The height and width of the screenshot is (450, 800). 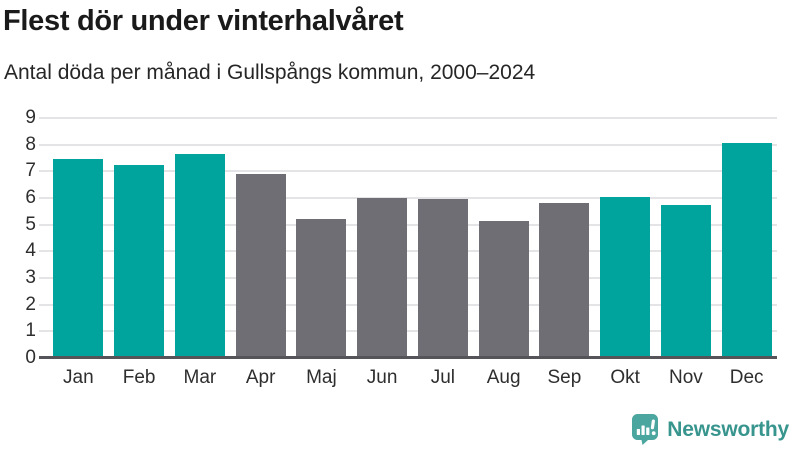 What do you see at coordinates (203, 21) in the screenshot?
I see `chart-title: Flest dör under vinterhalvåret` at bounding box center [203, 21].